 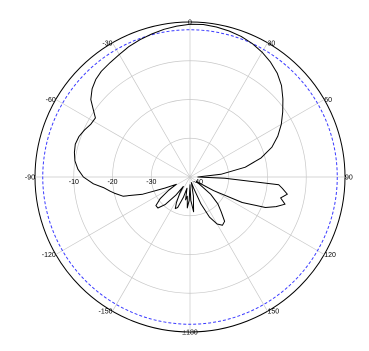 I want to click on angle-tick-label: -90, so click(x=30, y=178).